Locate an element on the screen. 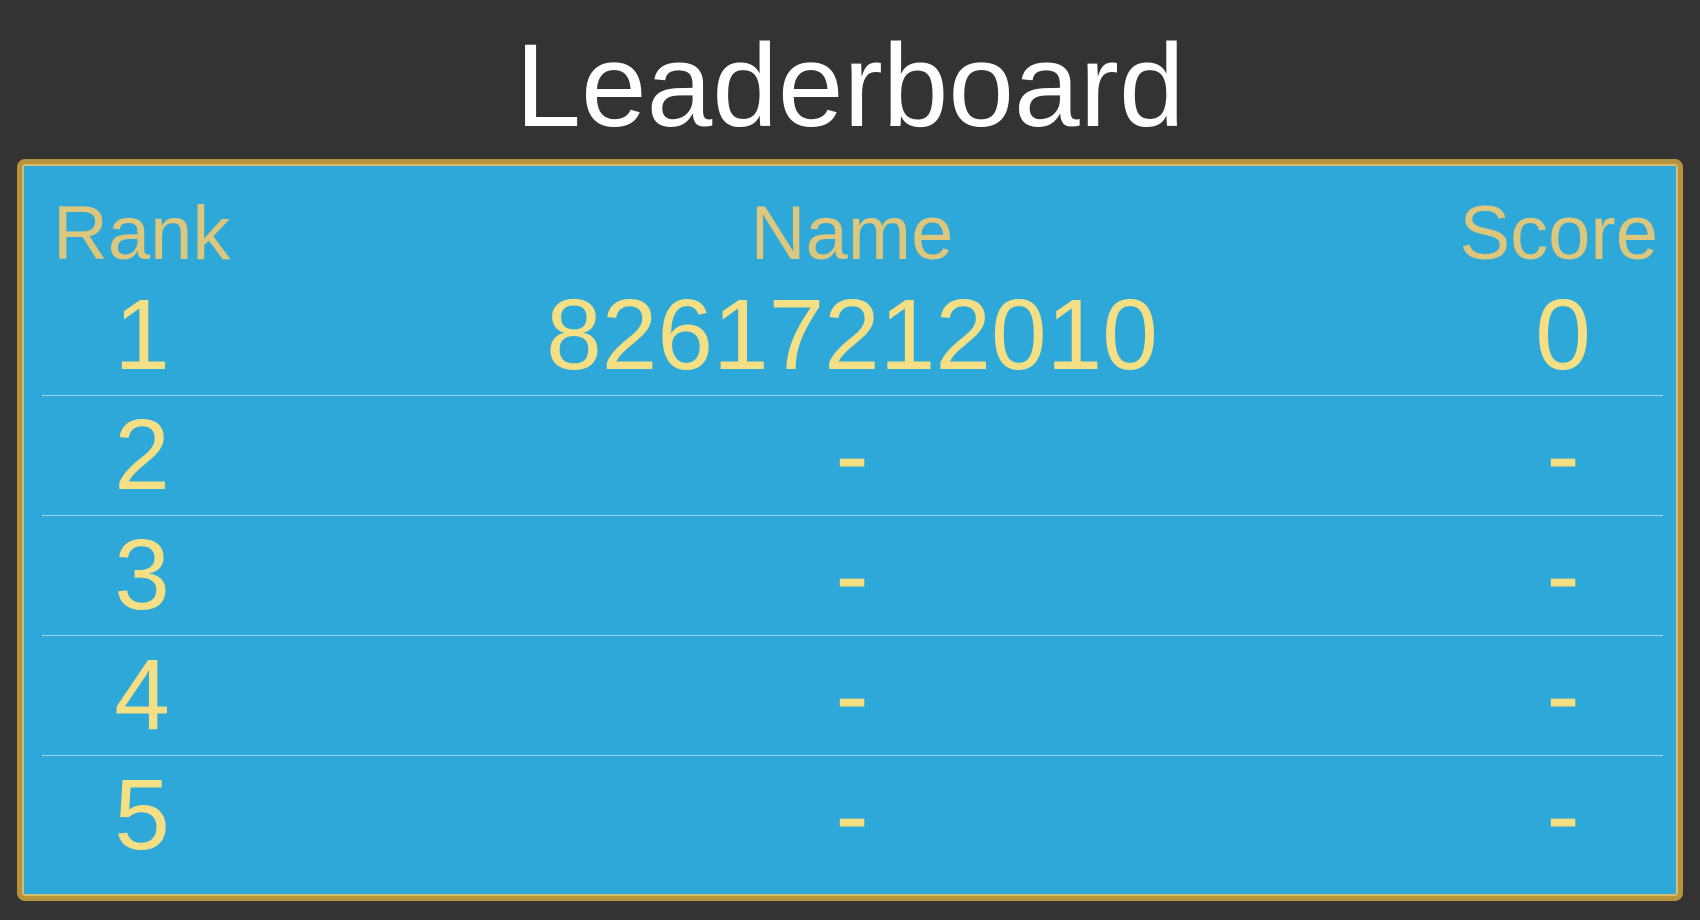 Image resolution: width=1700 pixels, height=920 pixels. row-rank: 4 is located at coordinates (142, 695).